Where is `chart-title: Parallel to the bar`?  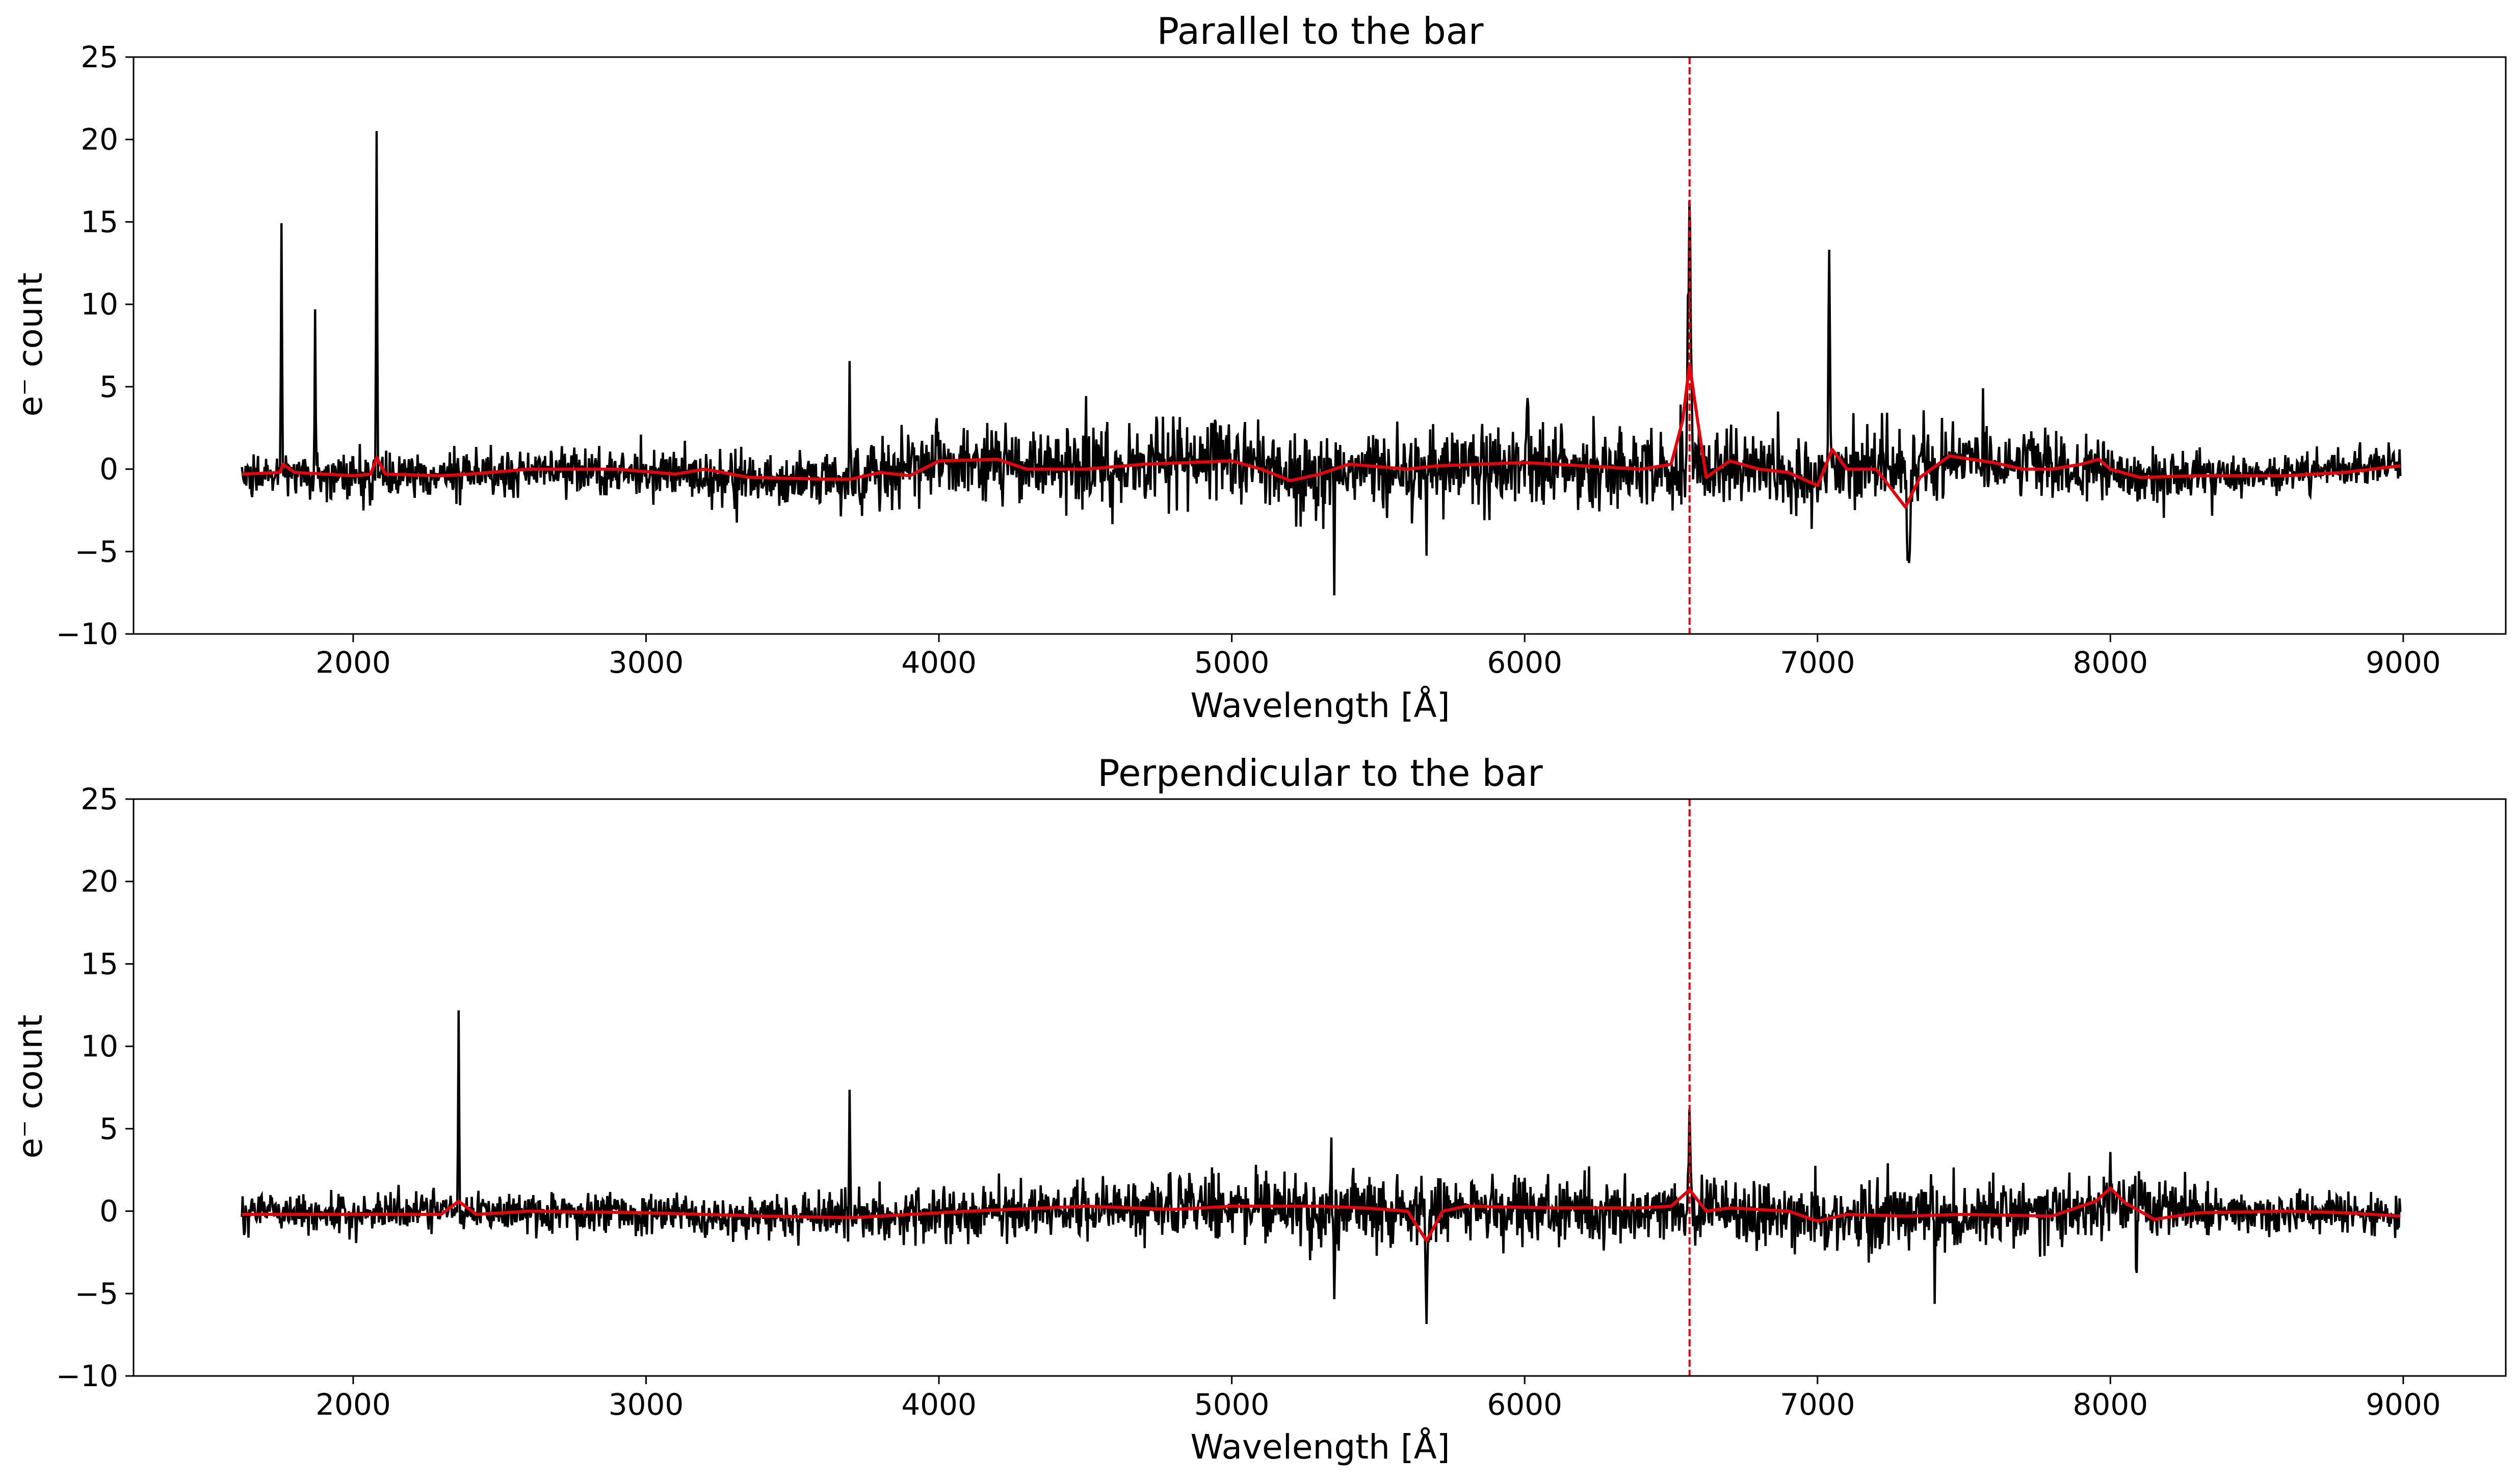
chart-title: Parallel to the bar is located at coordinates (1321, 31).